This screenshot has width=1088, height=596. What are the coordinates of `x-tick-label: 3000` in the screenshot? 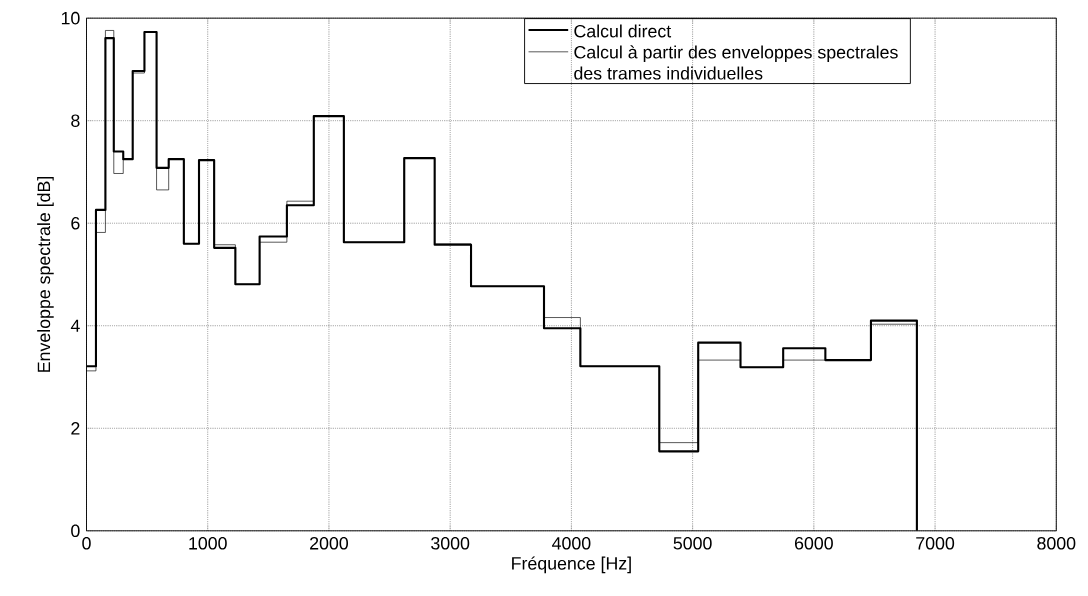 It's located at (450, 543).